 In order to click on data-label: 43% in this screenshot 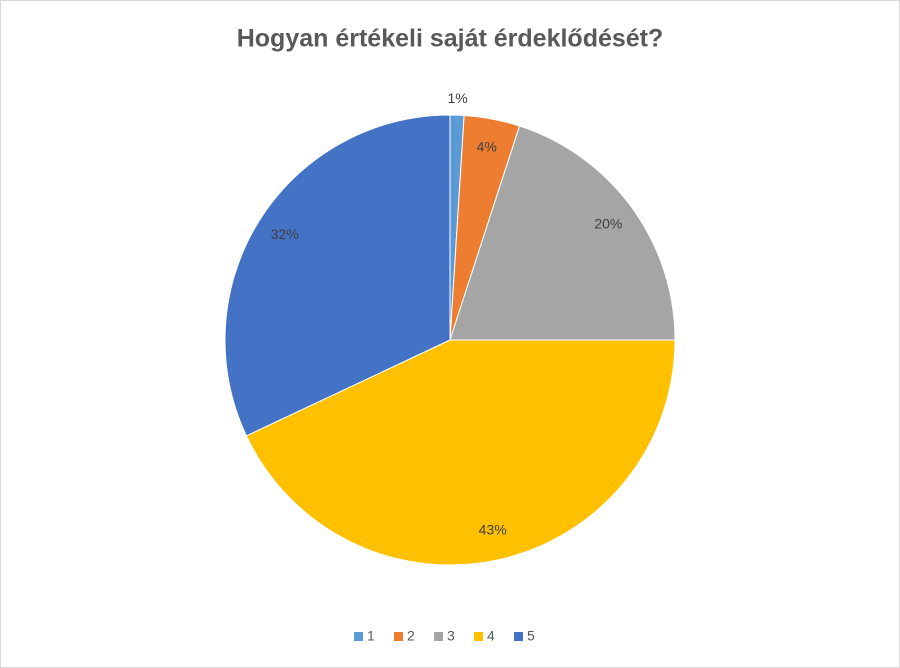, I will do `click(493, 530)`.